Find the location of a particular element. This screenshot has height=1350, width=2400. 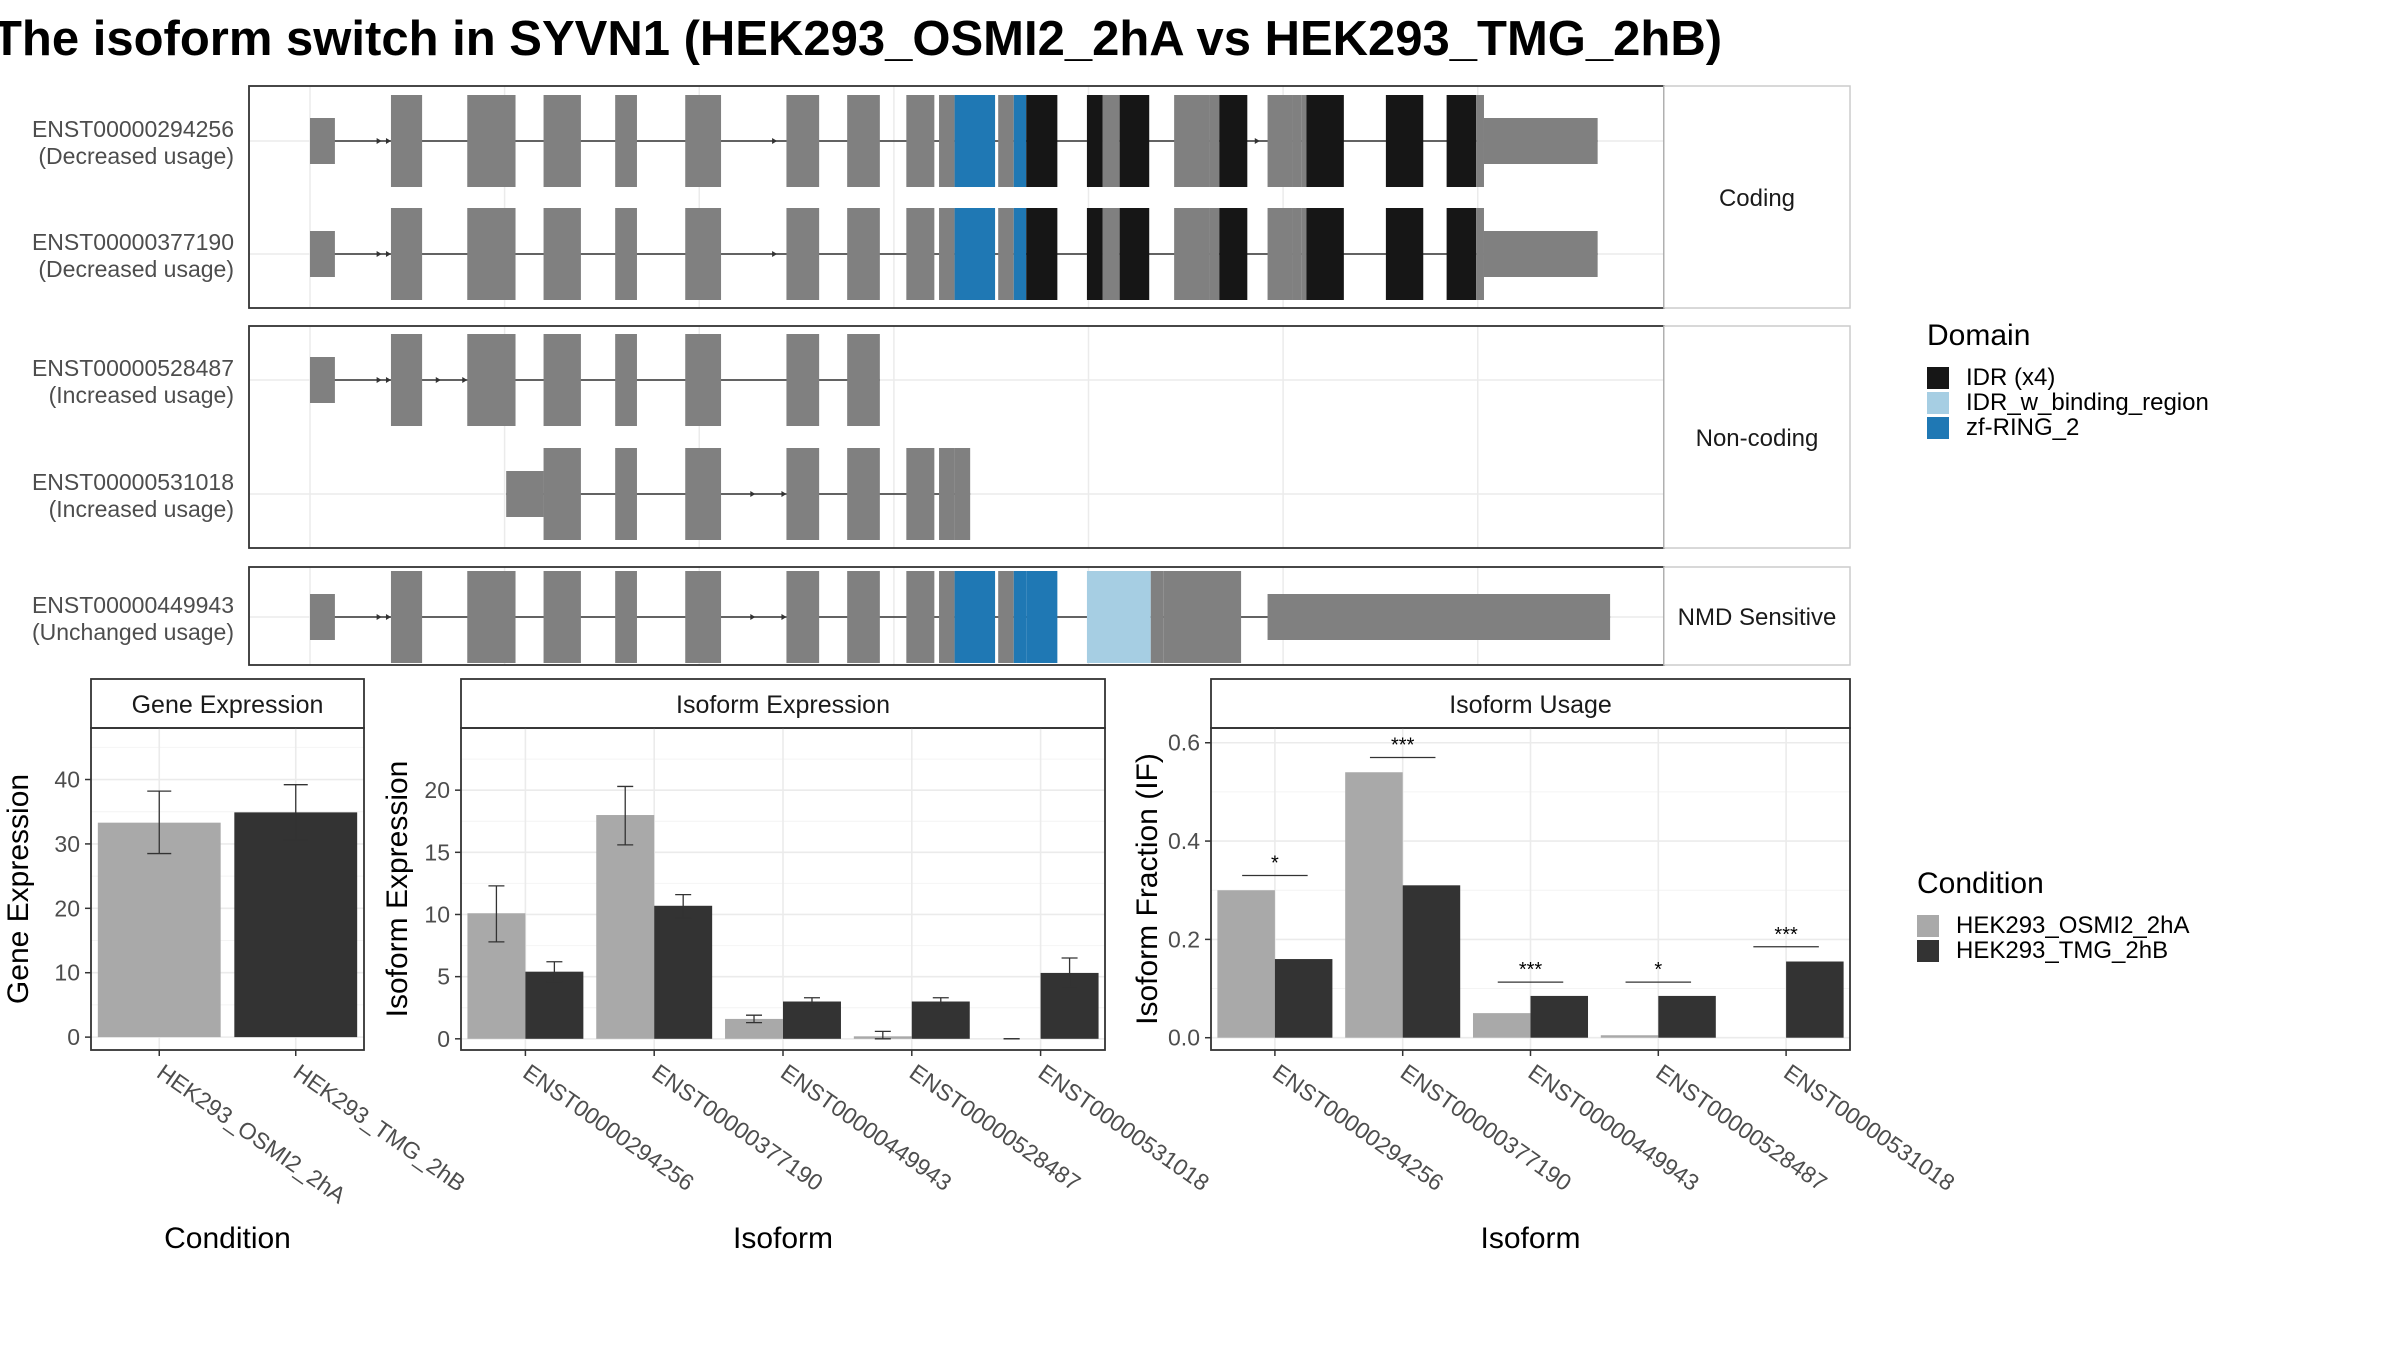

transcript-usage-label: (Decreased usage) is located at coordinates (136, 156).